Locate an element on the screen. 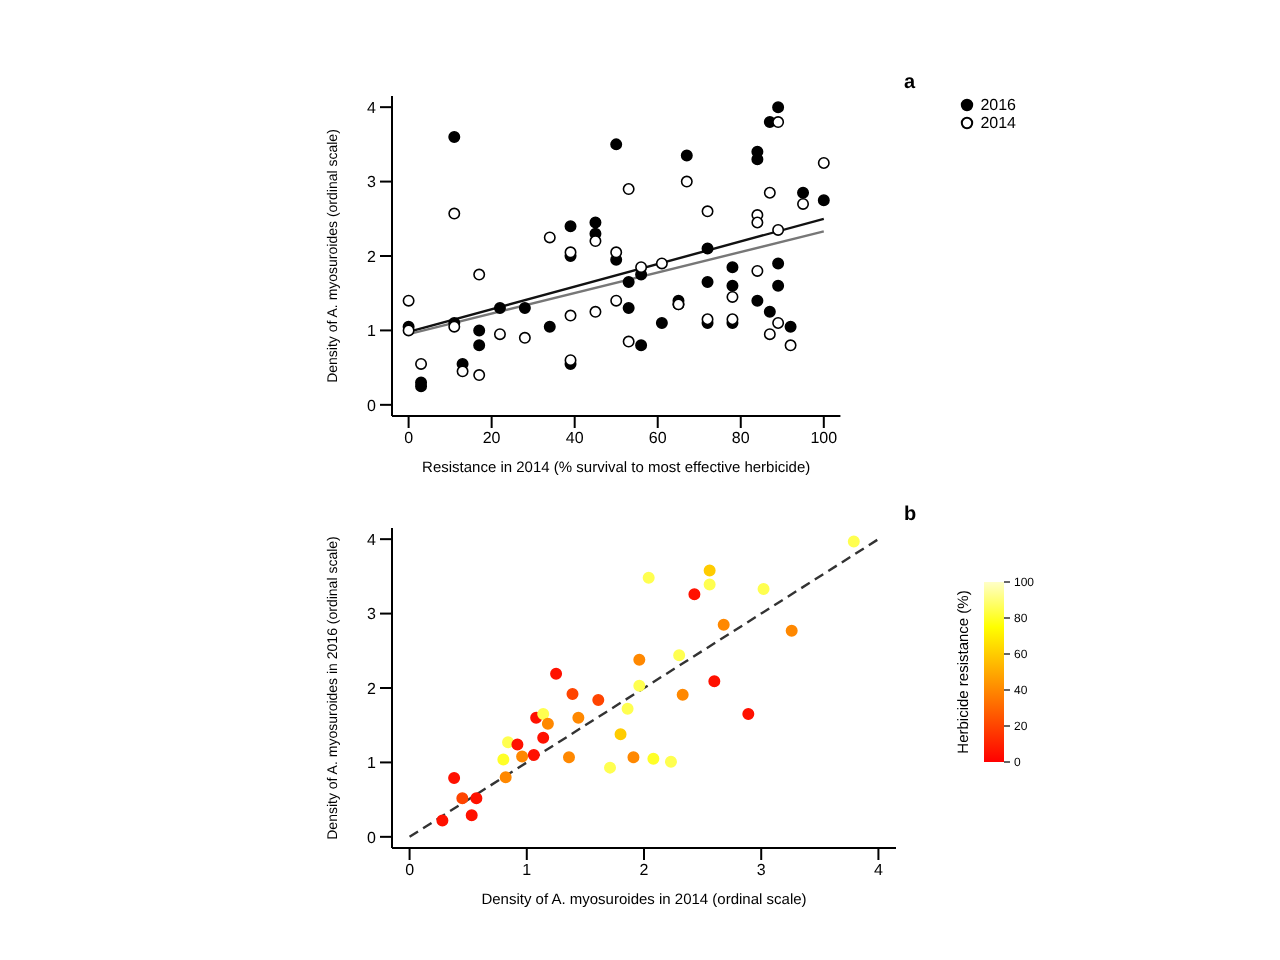  x-tick-label: 1 is located at coordinates (527, 870).